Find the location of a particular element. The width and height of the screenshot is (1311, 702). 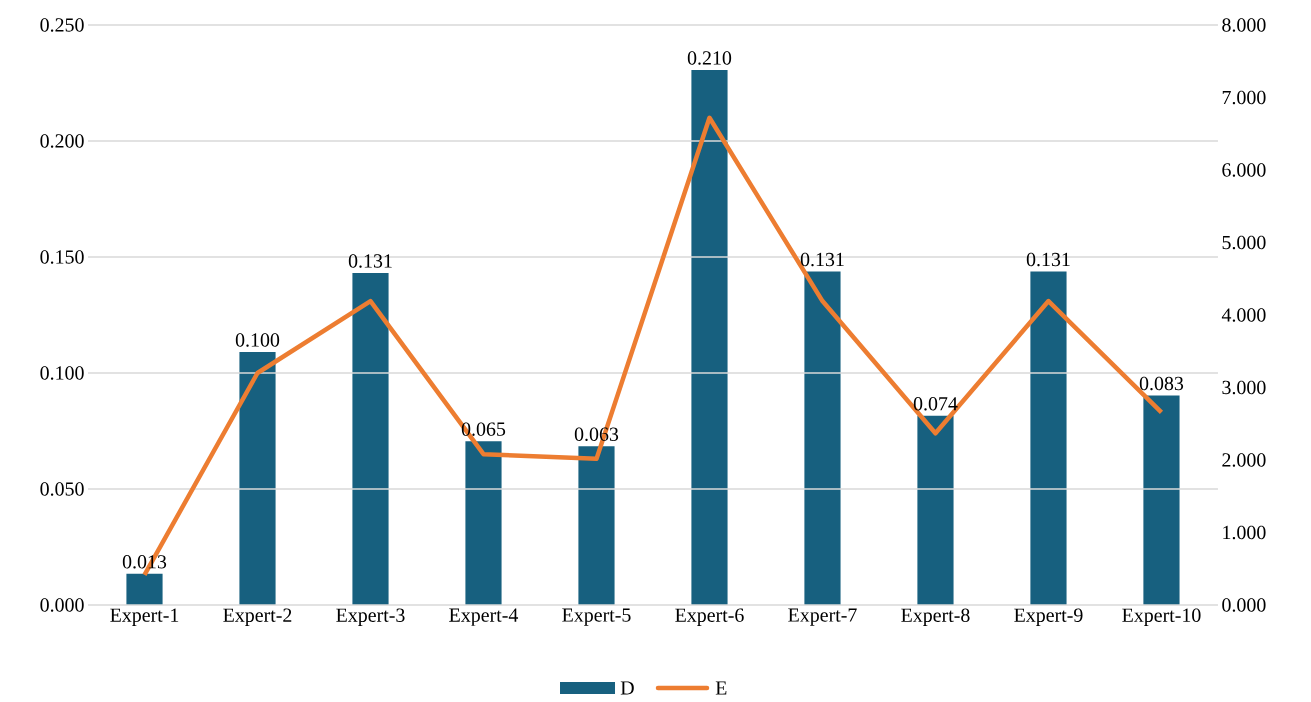

x-tick-label: Expert-5 is located at coordinates (596, 617).